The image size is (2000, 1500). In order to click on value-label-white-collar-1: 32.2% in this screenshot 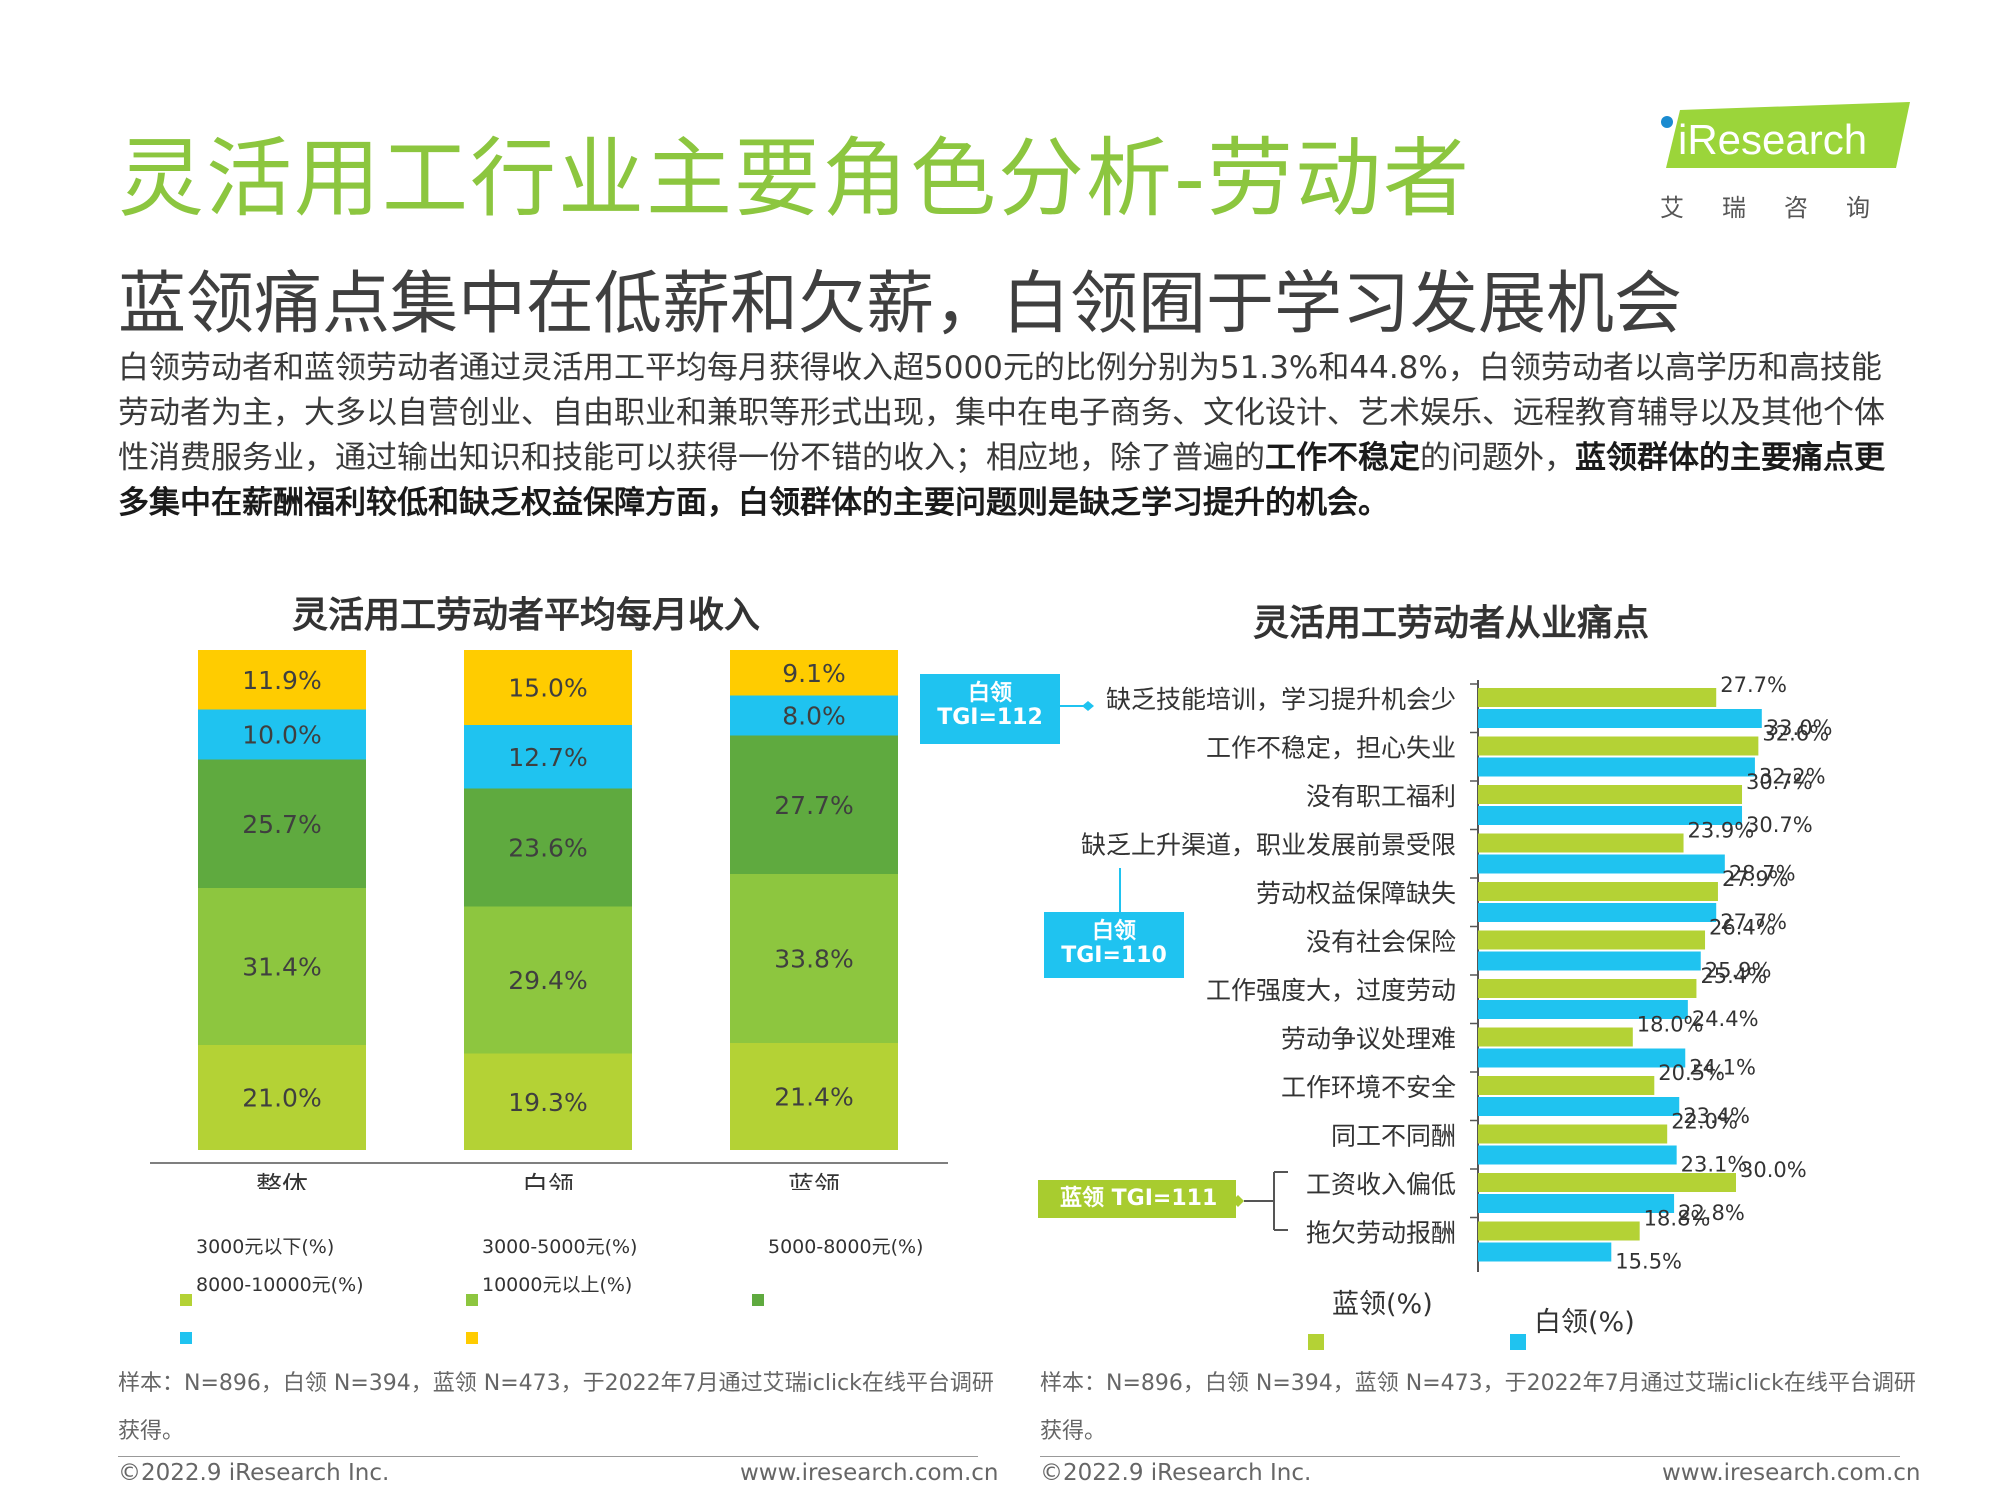, I will do `click(1792, 777)`.